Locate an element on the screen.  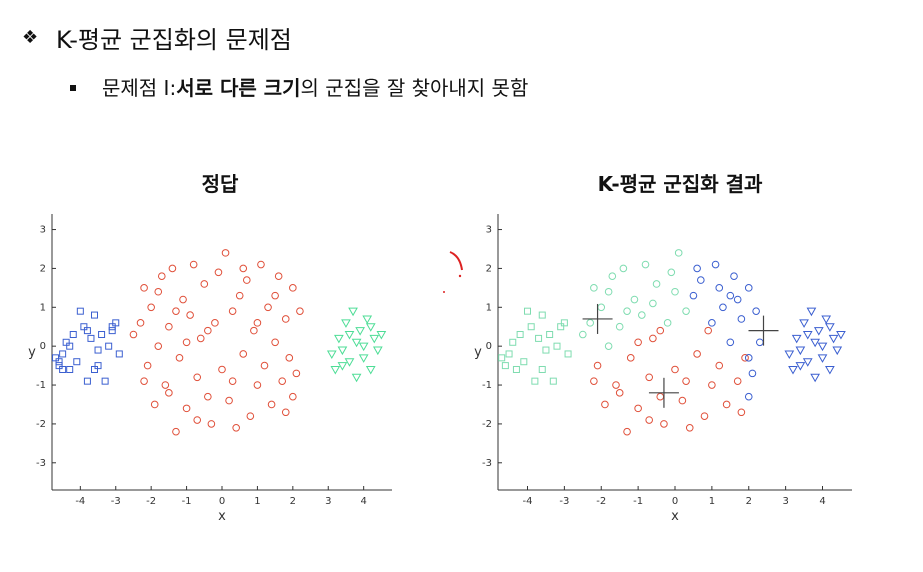
annotation-dot is located at coordinates (460, 276).